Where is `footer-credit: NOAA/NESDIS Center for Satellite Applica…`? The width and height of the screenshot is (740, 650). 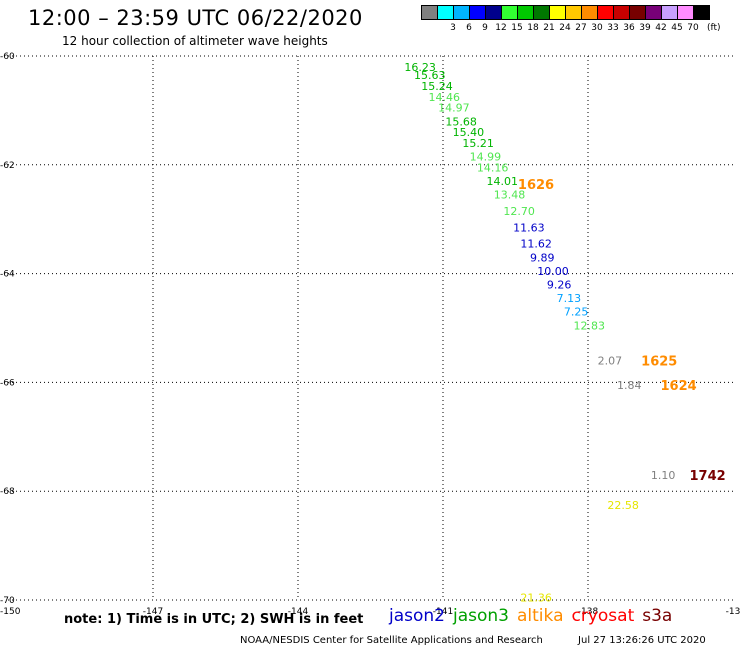
footer-credit: NOAA/NESDIS Center for Satellite Applica… is located at coordinates (473, 640).